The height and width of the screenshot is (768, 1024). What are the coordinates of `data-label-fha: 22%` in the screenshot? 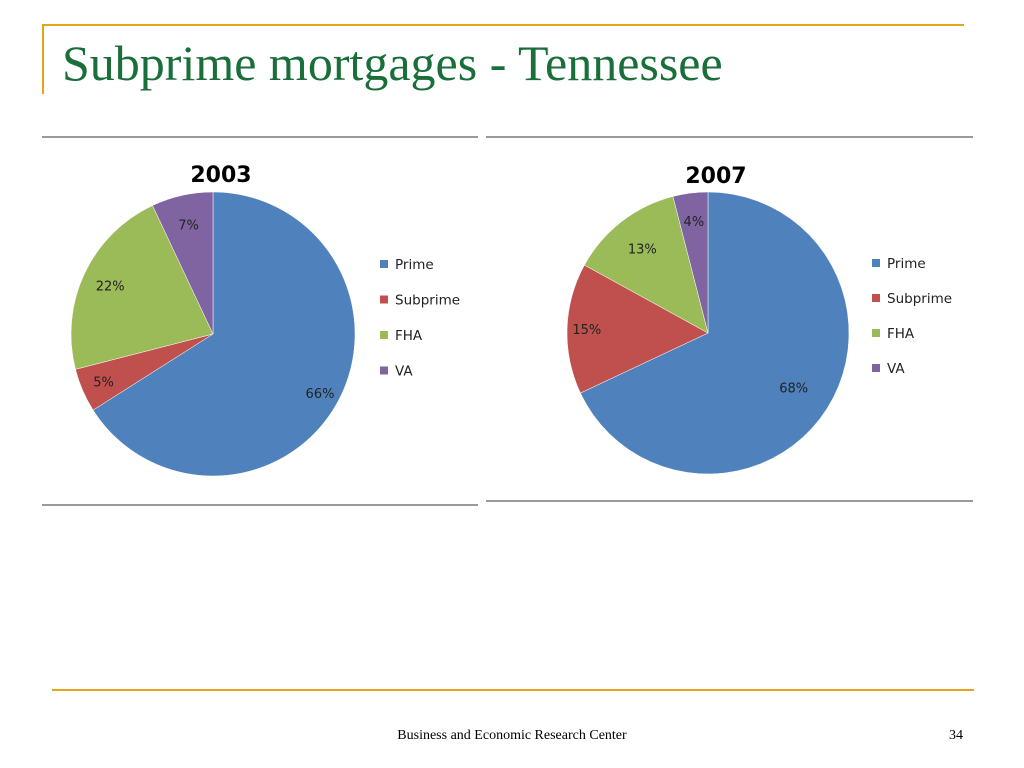 It's located at (110, 287).